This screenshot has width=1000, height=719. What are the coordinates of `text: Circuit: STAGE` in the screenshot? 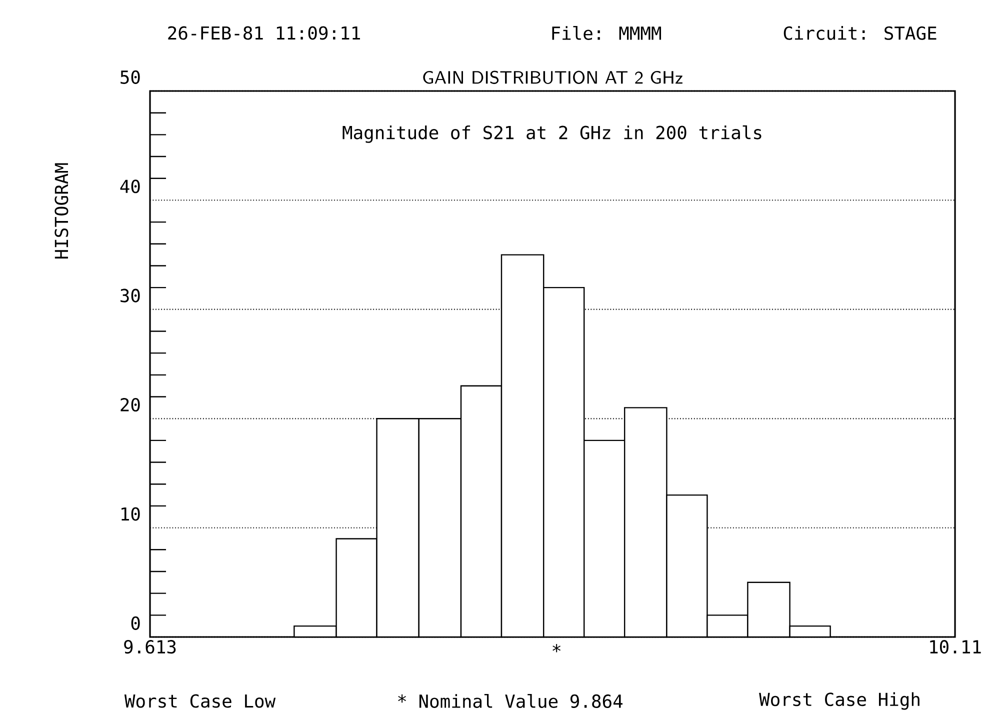 It's located at (860, 33).